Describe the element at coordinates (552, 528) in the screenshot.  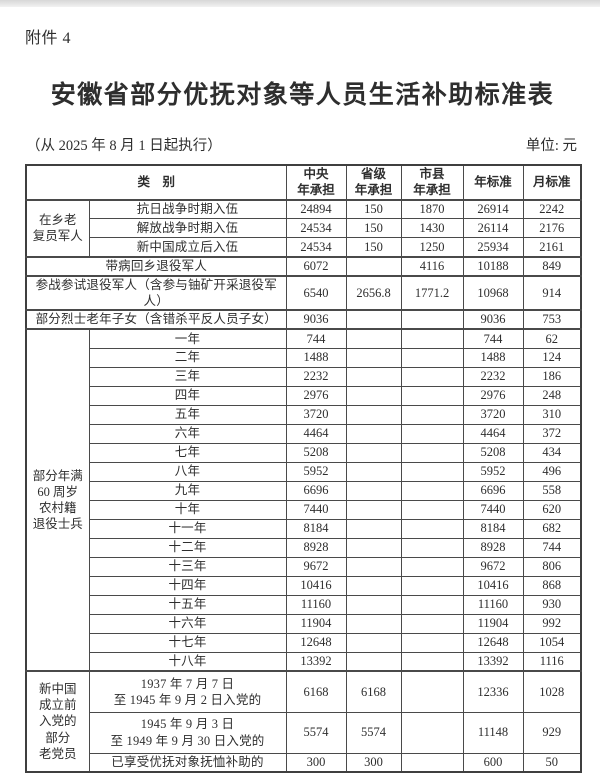
I see `value-cell: 682` at that location.